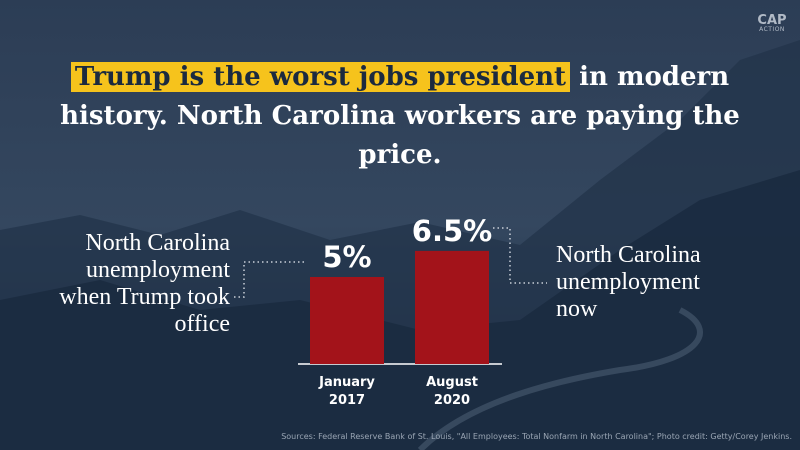  What do you see at coordinates (452, 391) in the screenshot?
I see `x-tick-label: August 2020` at bounding box center [452, 391].